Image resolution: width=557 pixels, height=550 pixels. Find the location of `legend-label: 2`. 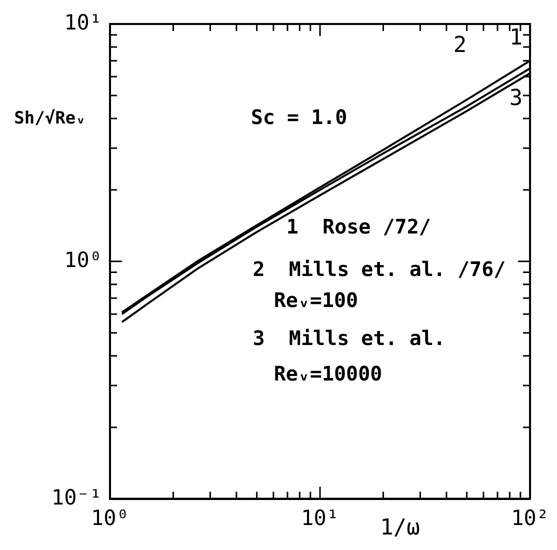

legend-label: 2 is located at coordinates (460, 45).